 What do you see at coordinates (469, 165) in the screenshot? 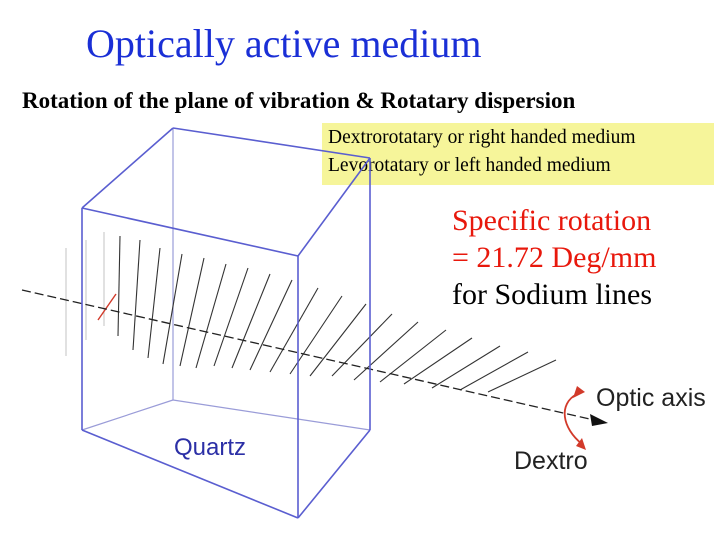
I see `legend-levo-text: Levorotatary or left handed medium` at bounding box center [469, 165].